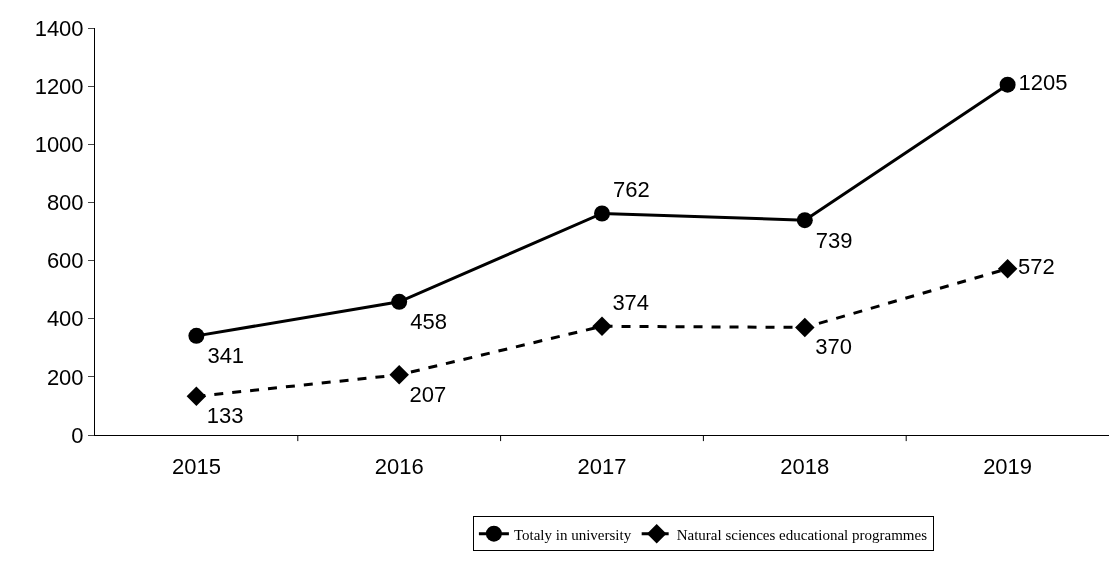 This screenshot has width=1114, height=568. Describe the element at coordinates (834, 240) in the screenshot. I see `data-label: 739` at that location.